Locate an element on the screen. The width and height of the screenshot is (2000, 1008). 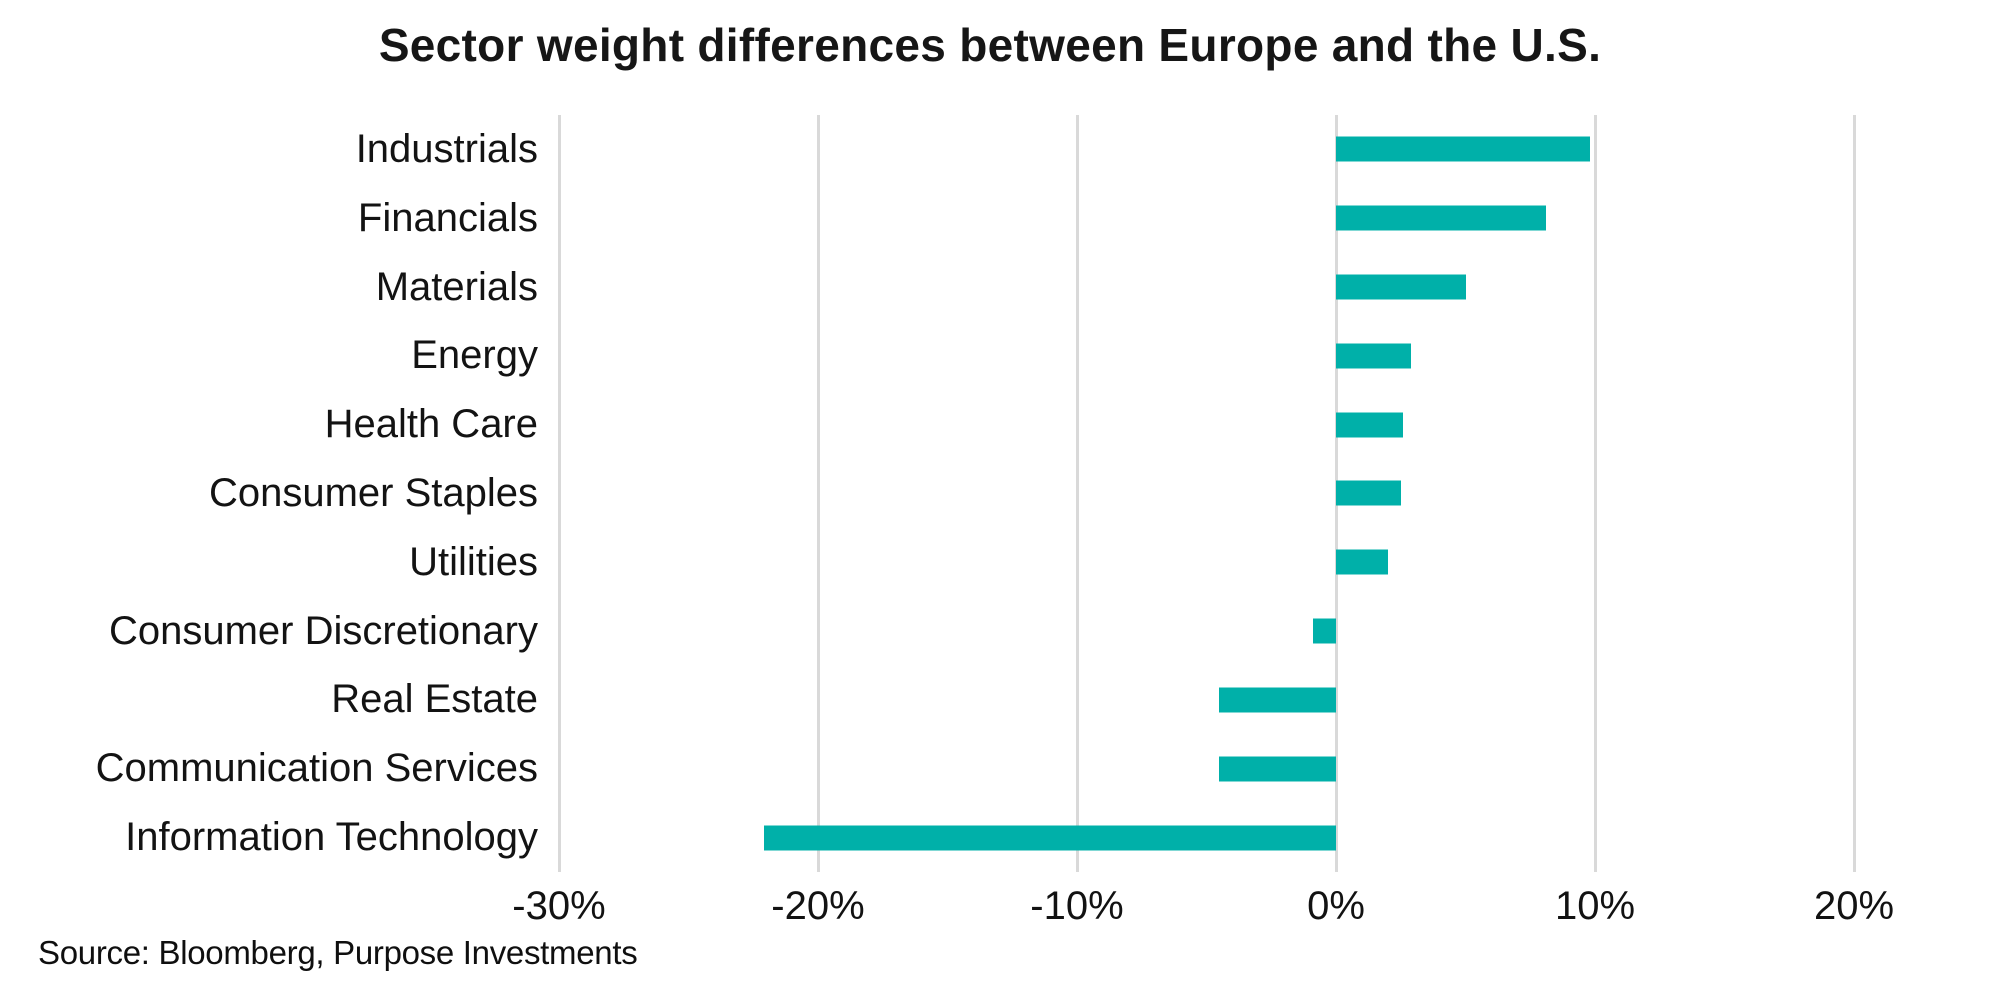
bar-row-energy is located at coordinates (1206, 355).